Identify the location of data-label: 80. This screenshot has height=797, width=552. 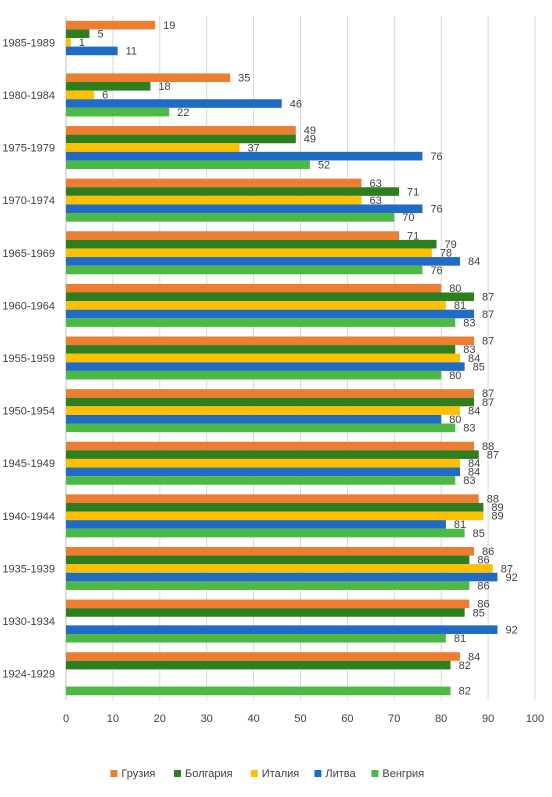
(455, 376).